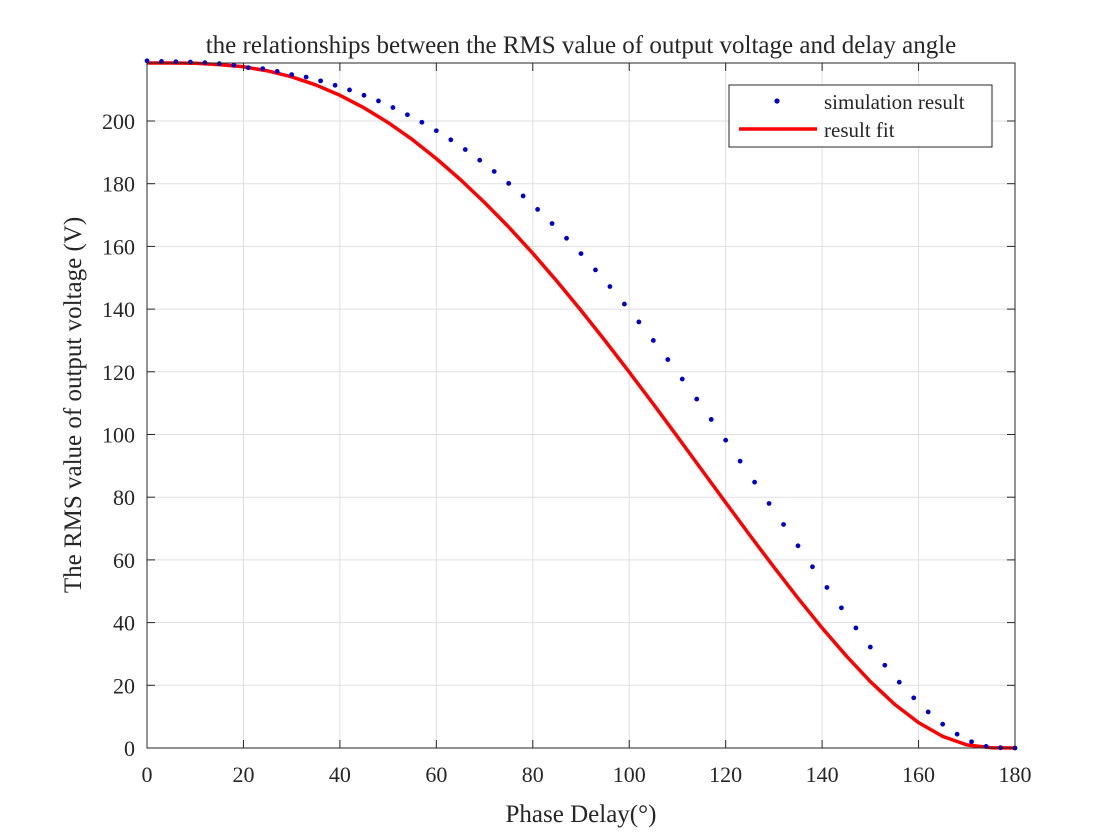 The width and height of the screenshot is (1120, 840). Describe the element at coordinates (147, 774) in the screenshot. I see `x-tick-label: 0` at that location.